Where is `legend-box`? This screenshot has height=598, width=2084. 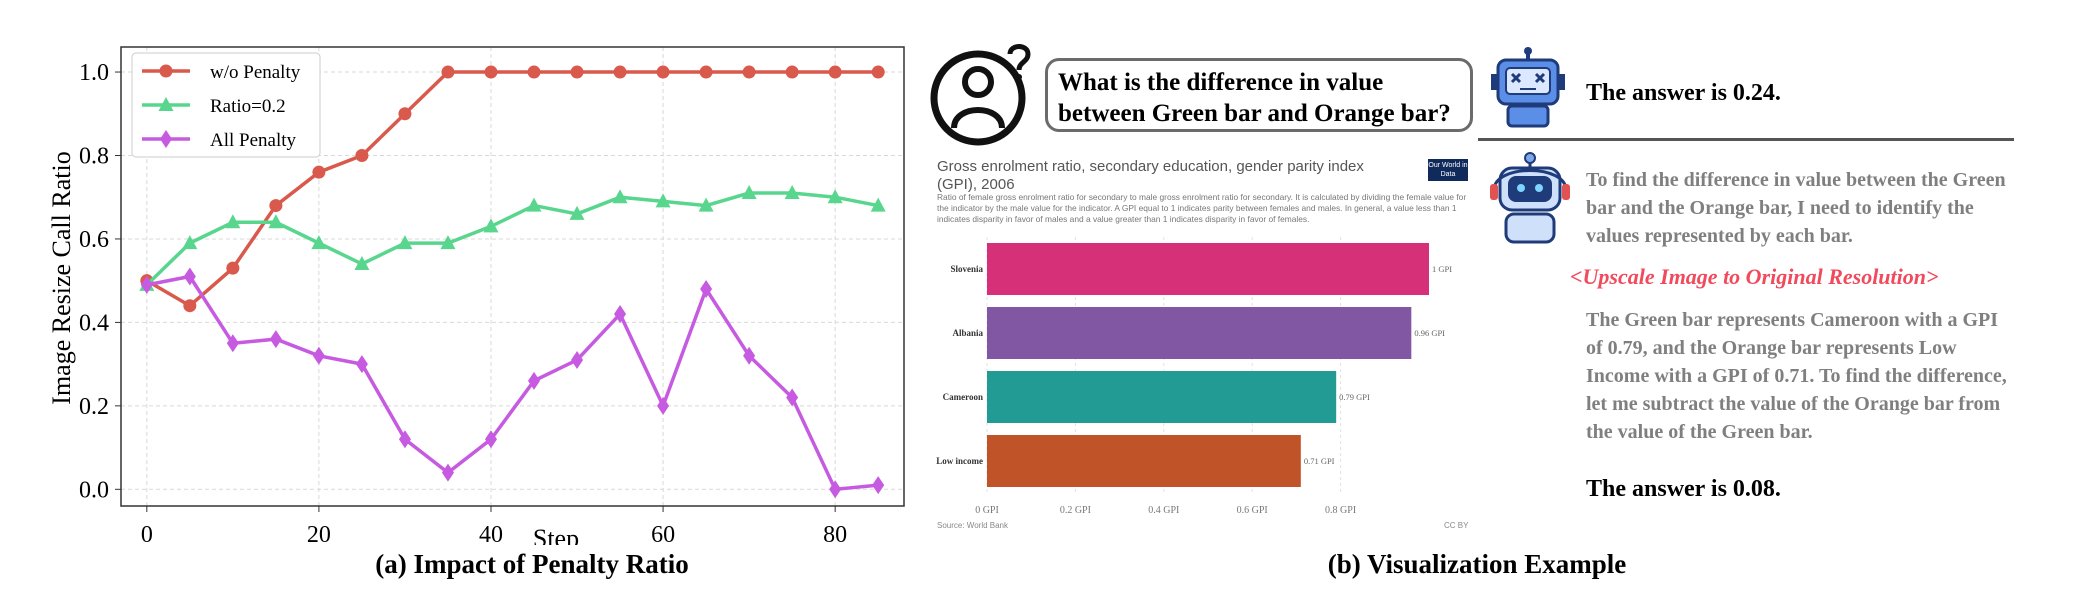
legend-box is located at coordinates (226, 105).